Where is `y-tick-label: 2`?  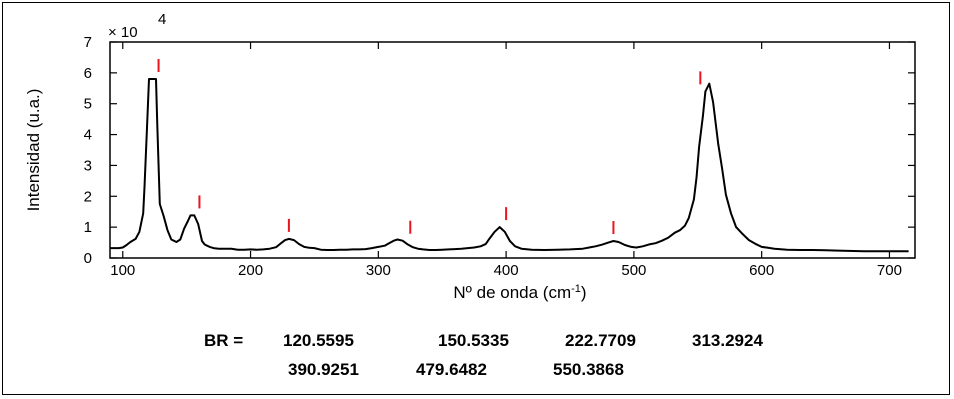
y-tick-label: 2 is located at coordinates (88, 196).